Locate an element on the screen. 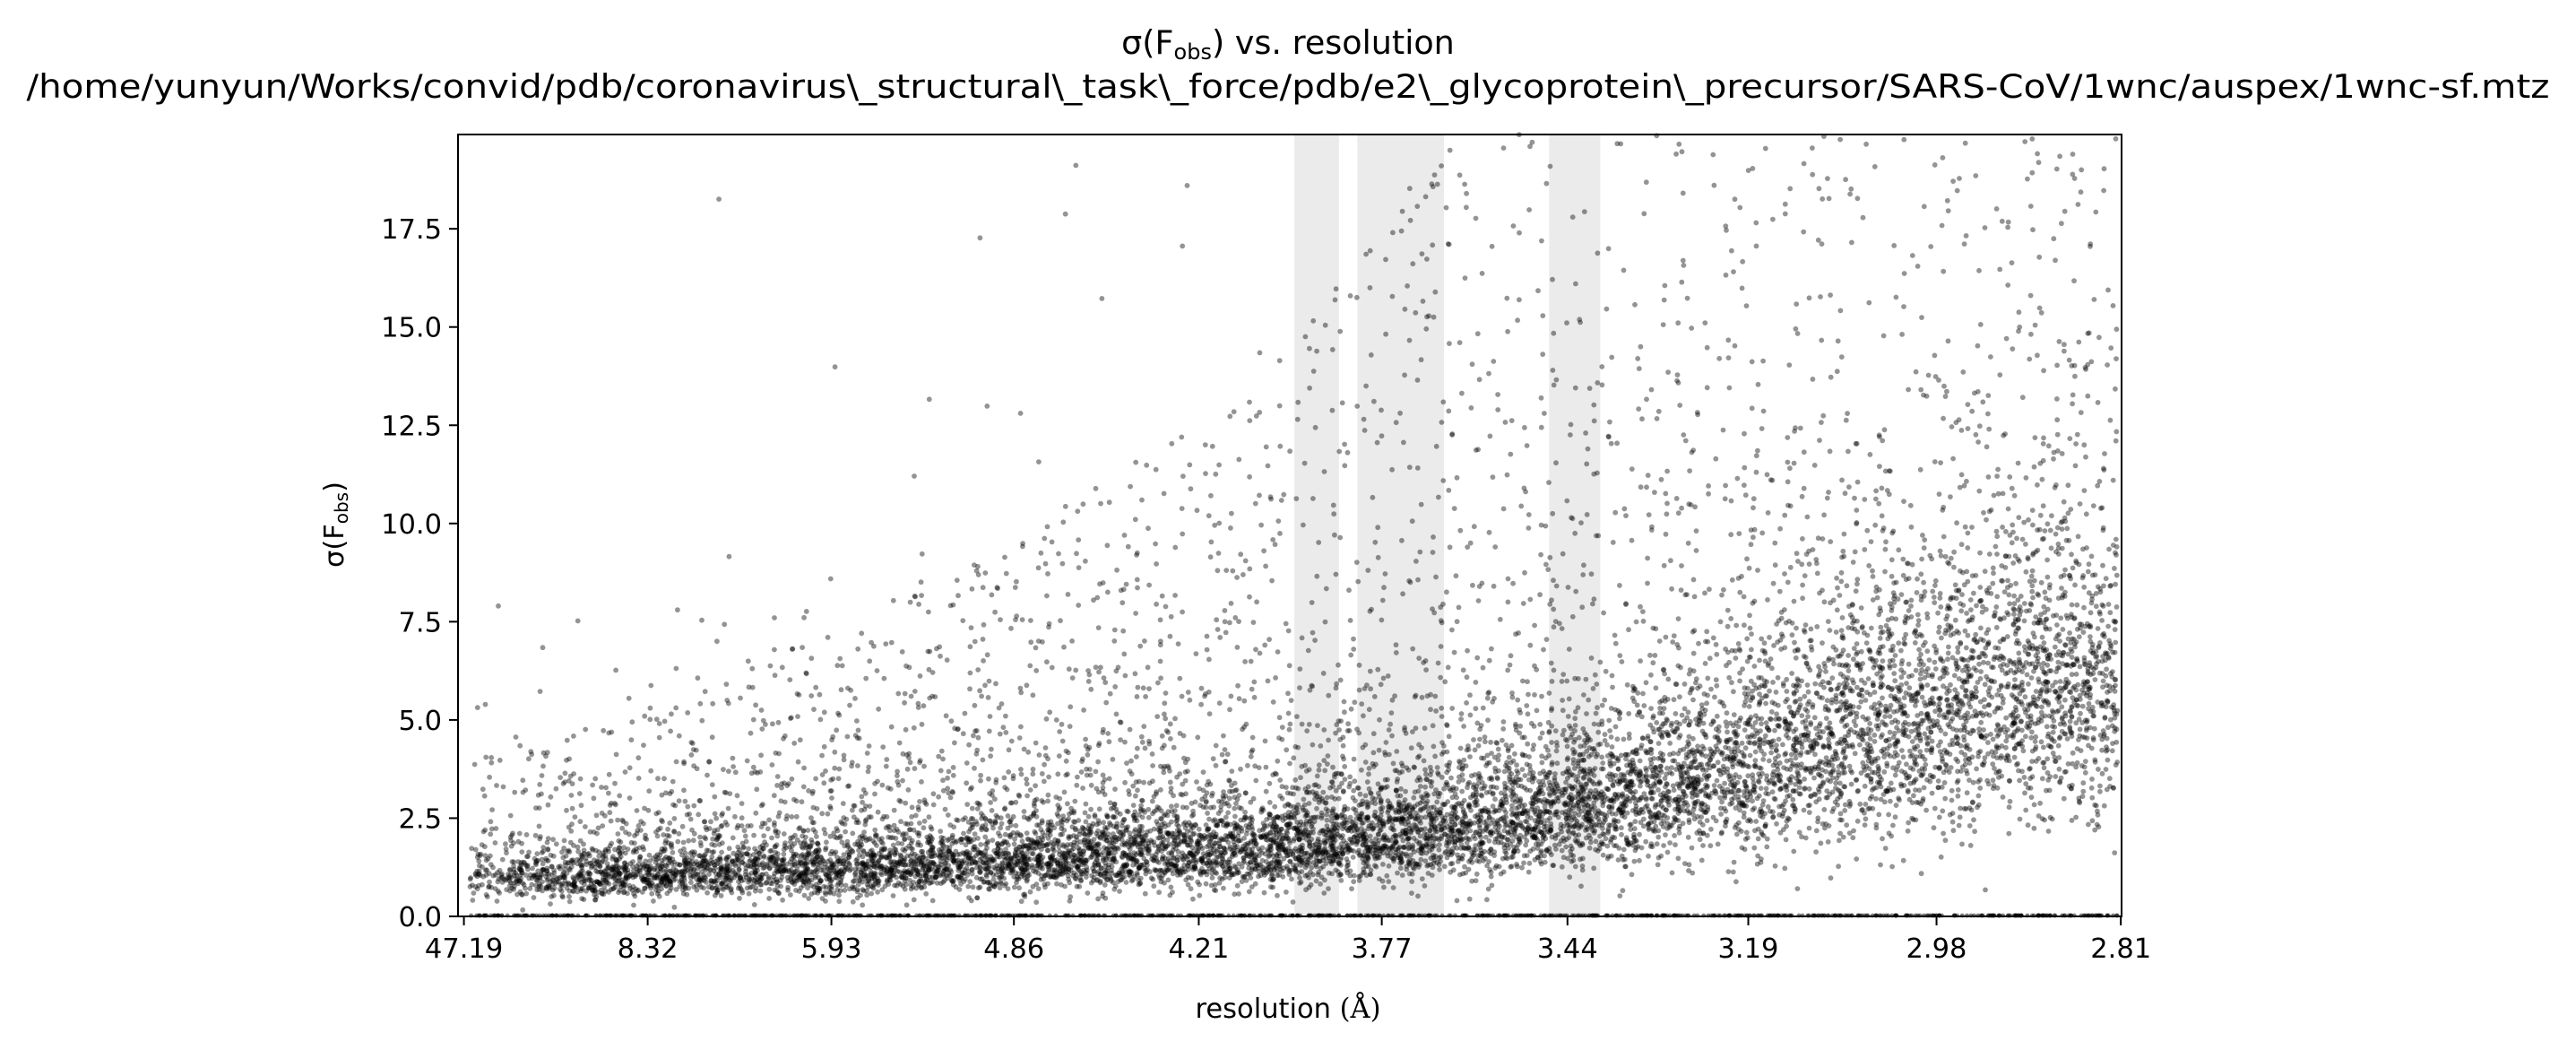  ice-ring-band is located at coordinates (1575, 525).